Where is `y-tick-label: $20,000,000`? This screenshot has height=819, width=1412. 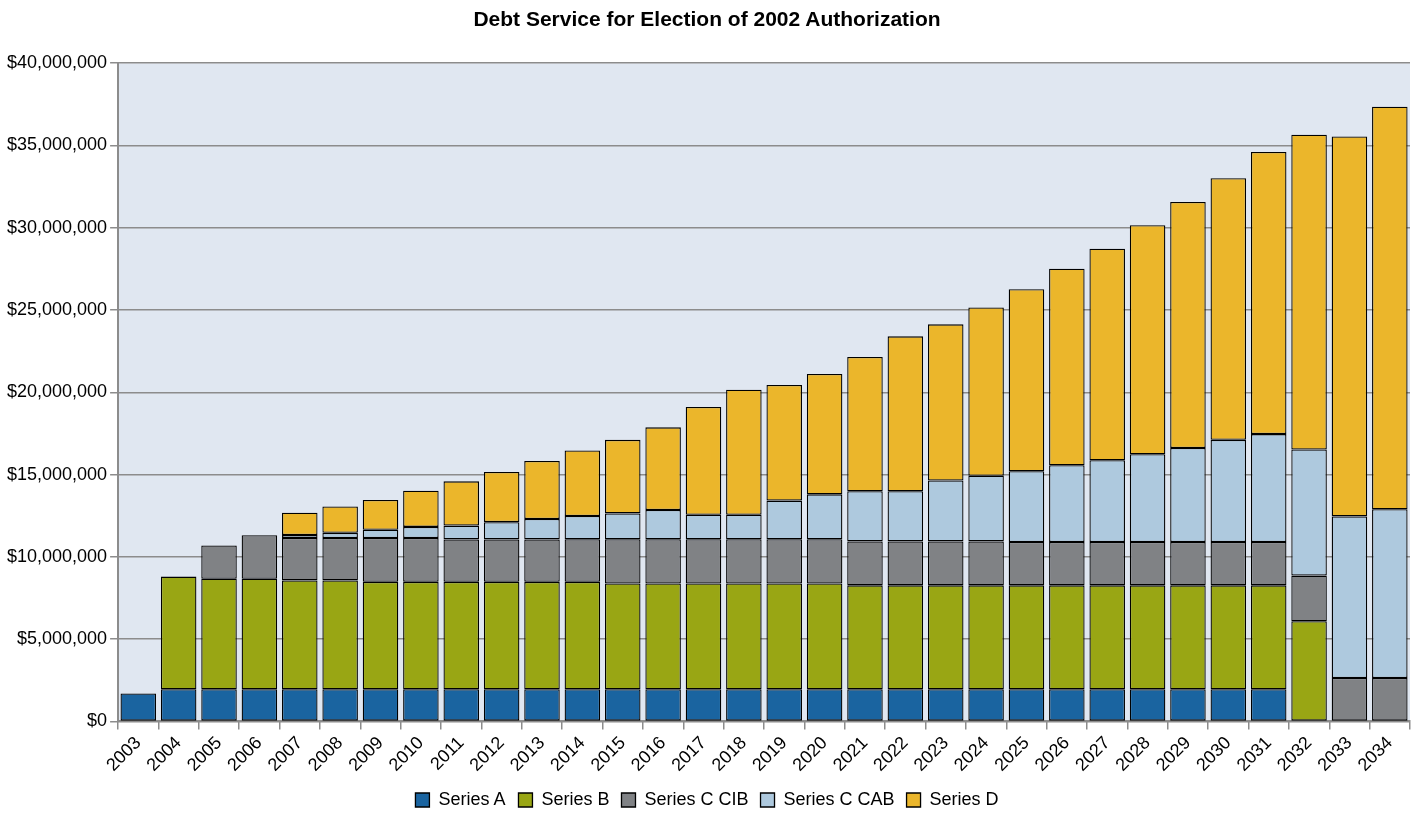
y-tick-label: $20,000,000 is located at coordinates (57, 391).